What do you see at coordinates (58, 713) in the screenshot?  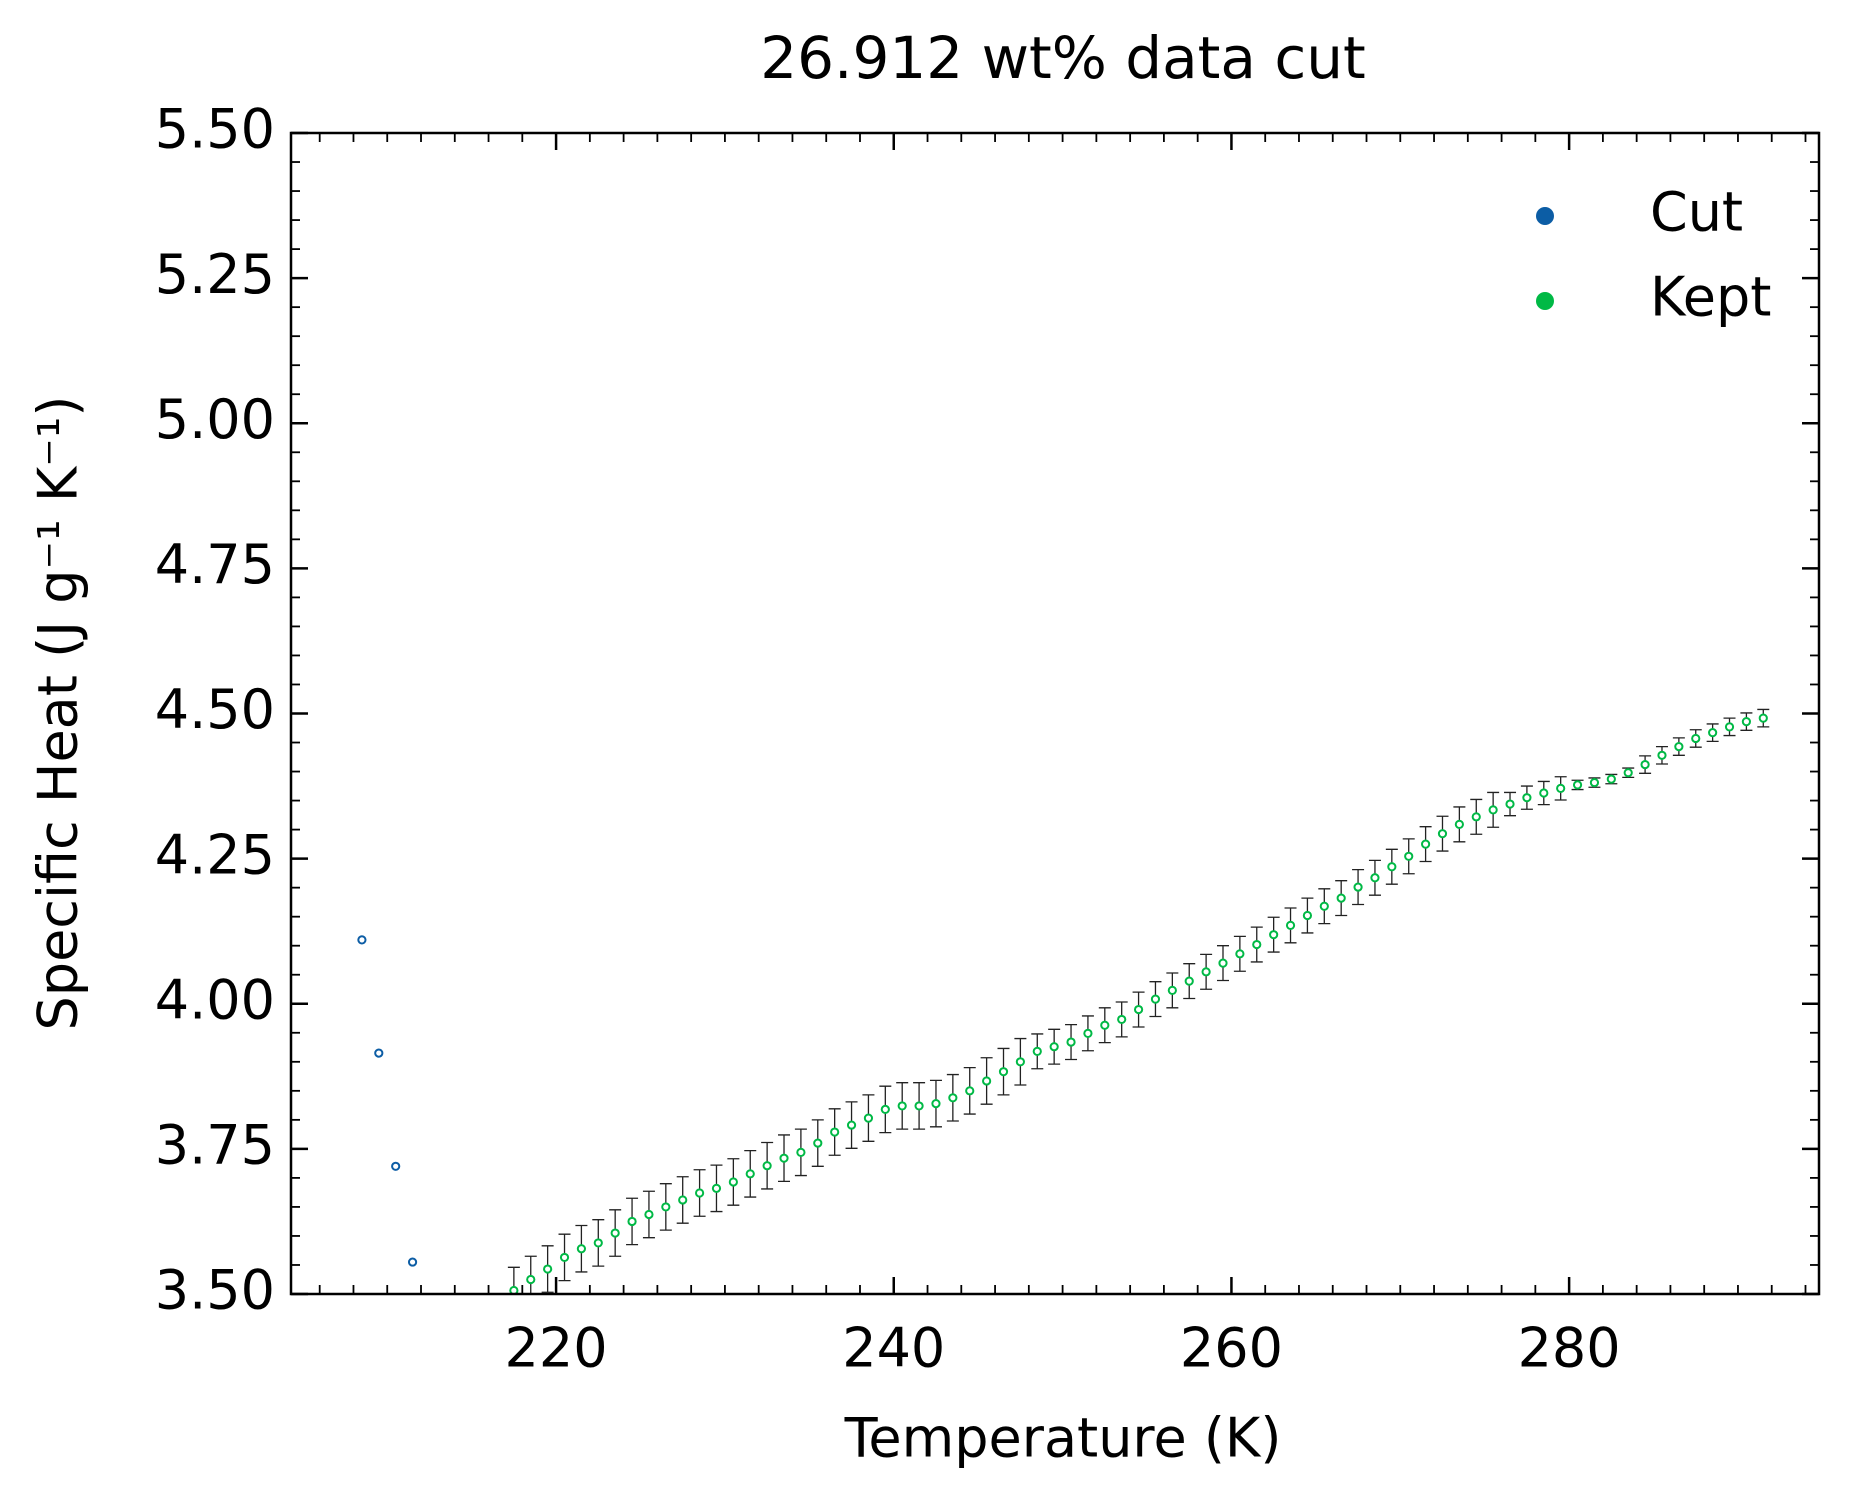 I see `y-axis-label: Specific Heat (J g⁻¹ K⁻¹)` at bounding box center [58, 713].